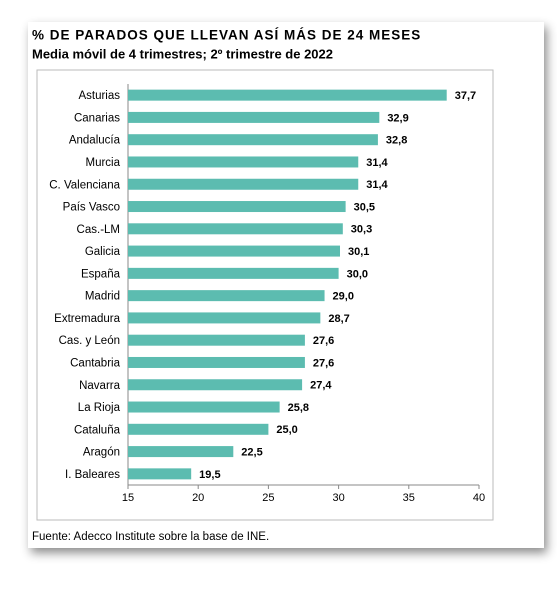 The image size is (557, 603). Describe the element at coordinates (95, 141) in the screenshot. I see `y-tick-label: Andalucía` at that location.